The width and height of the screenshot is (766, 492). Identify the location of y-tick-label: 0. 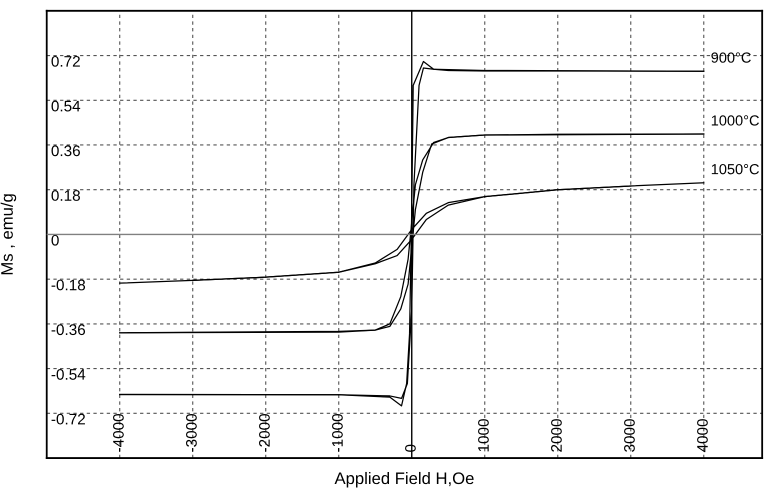
(55, 240).